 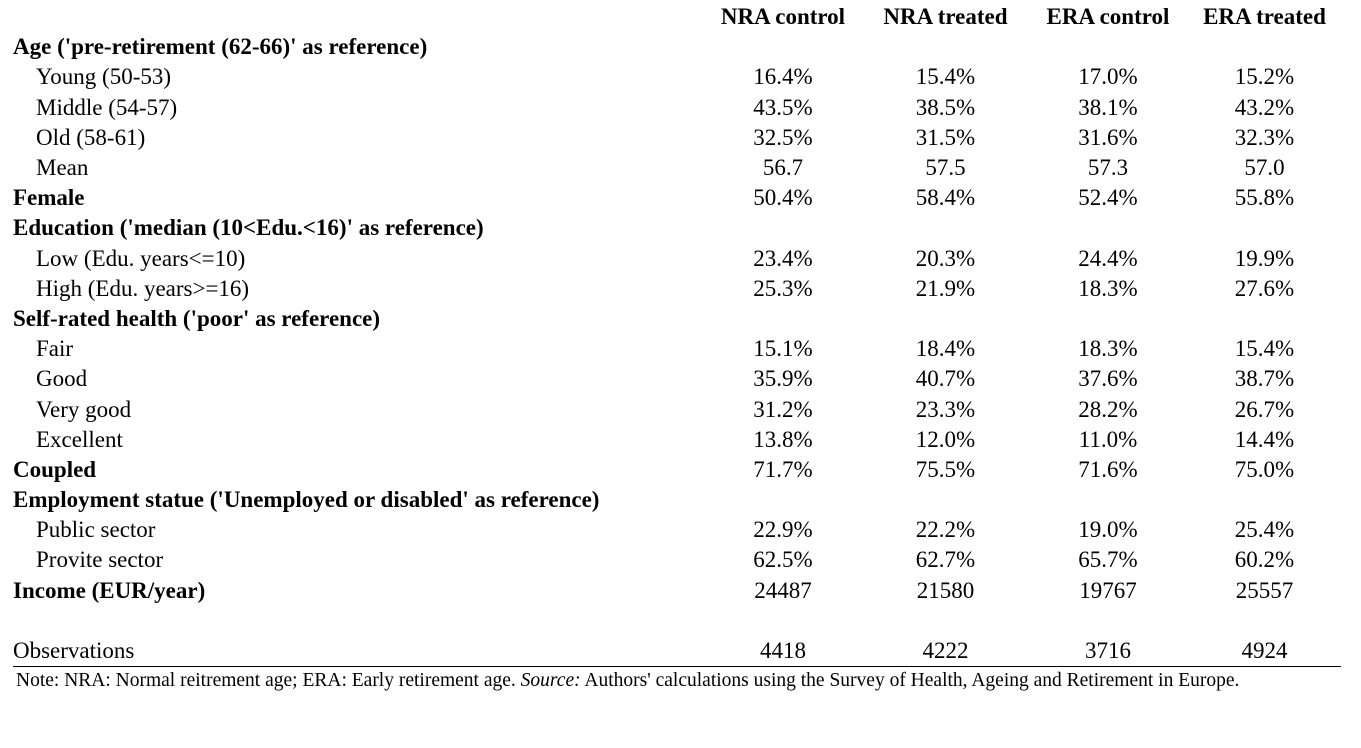 I want to click on table-row: Very good 31.2% 23.3% 28.2% 26.7%, so click(x=677, y=409).